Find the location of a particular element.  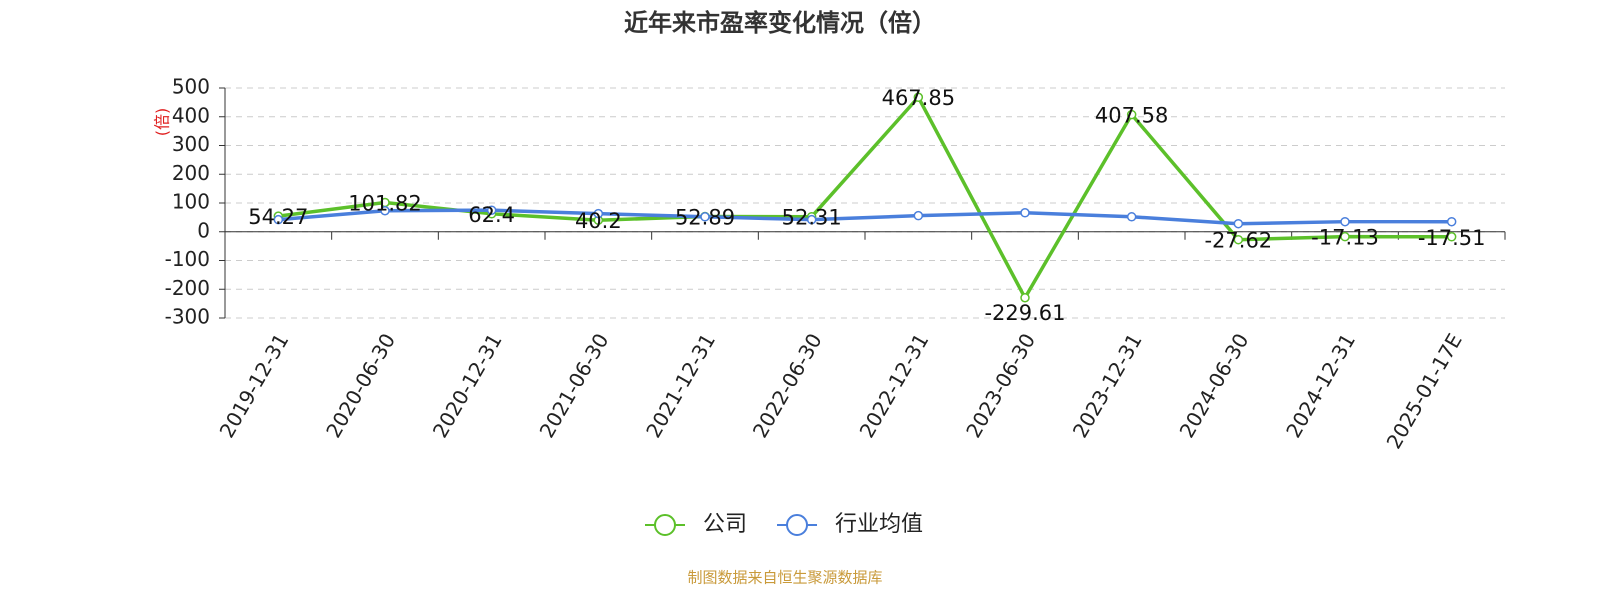

data-label: 407.58 is located at coordinates (1131, 116).